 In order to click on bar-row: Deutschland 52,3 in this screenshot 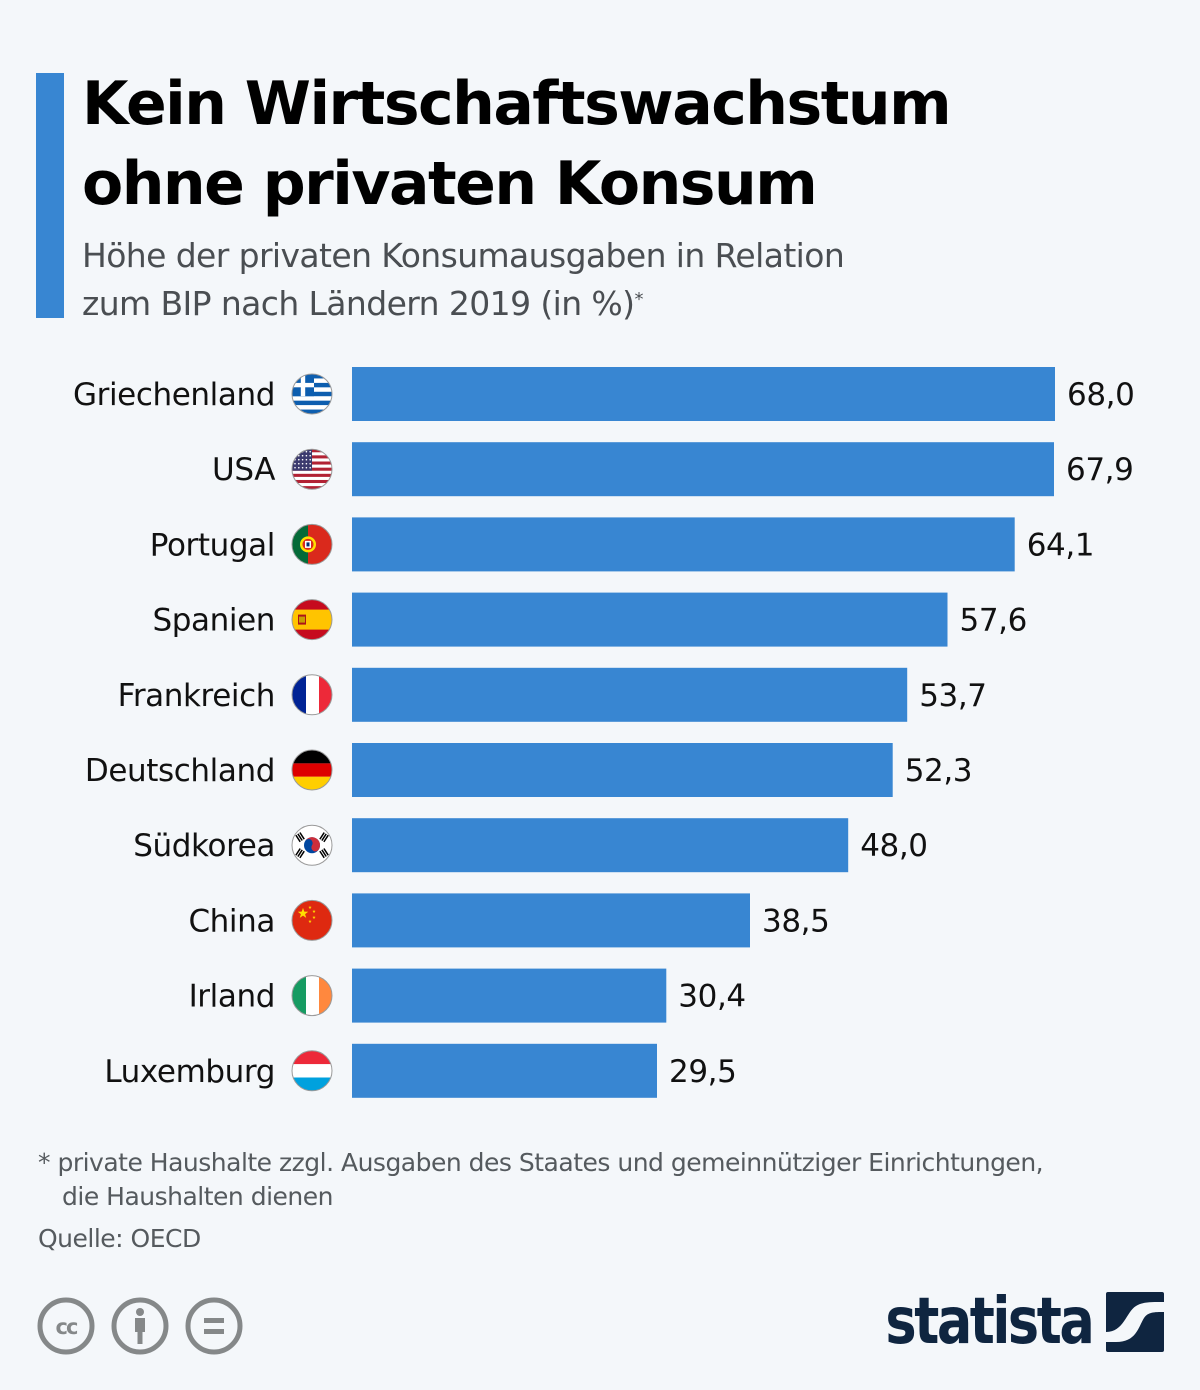, I will do `click(529, 770)`.